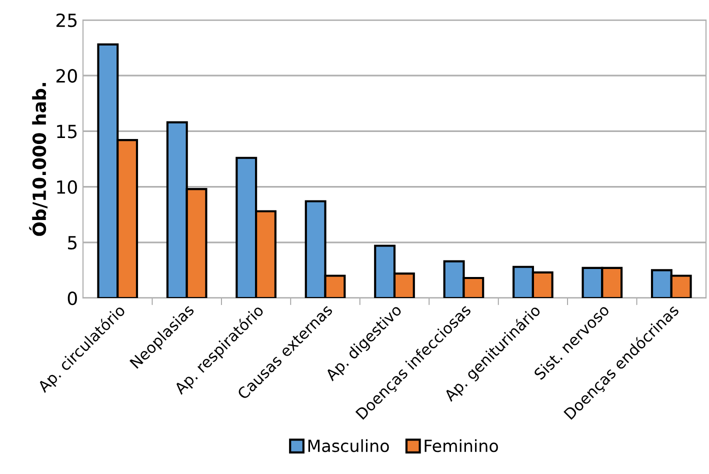  I want to click on y-tick-label: 15, so click(67, 131).